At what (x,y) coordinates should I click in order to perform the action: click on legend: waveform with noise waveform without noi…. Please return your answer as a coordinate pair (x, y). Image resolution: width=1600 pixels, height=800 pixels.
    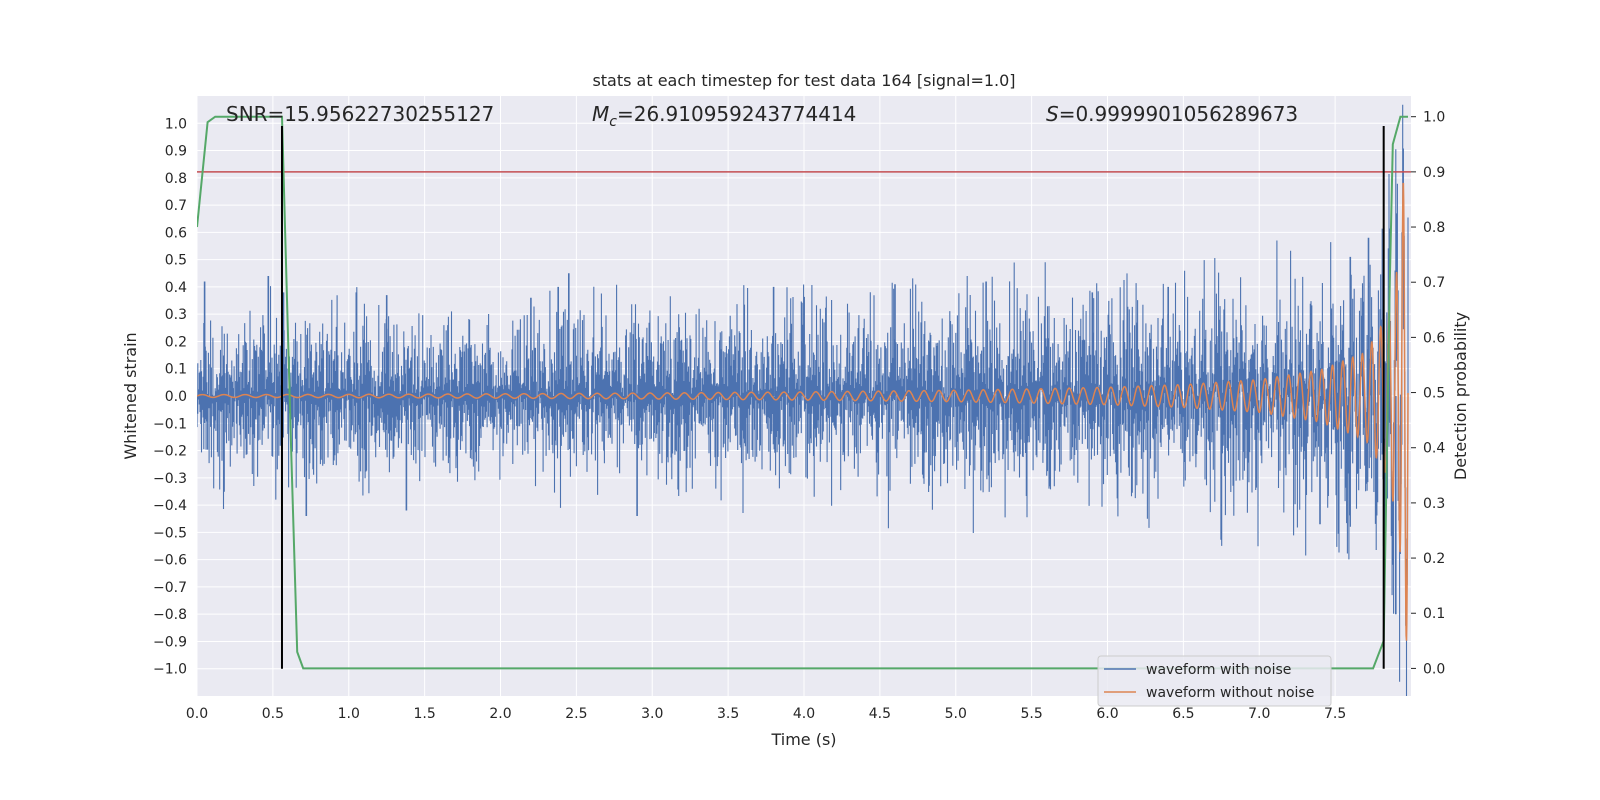
    Looking at the image, I should click on (1214, 681).